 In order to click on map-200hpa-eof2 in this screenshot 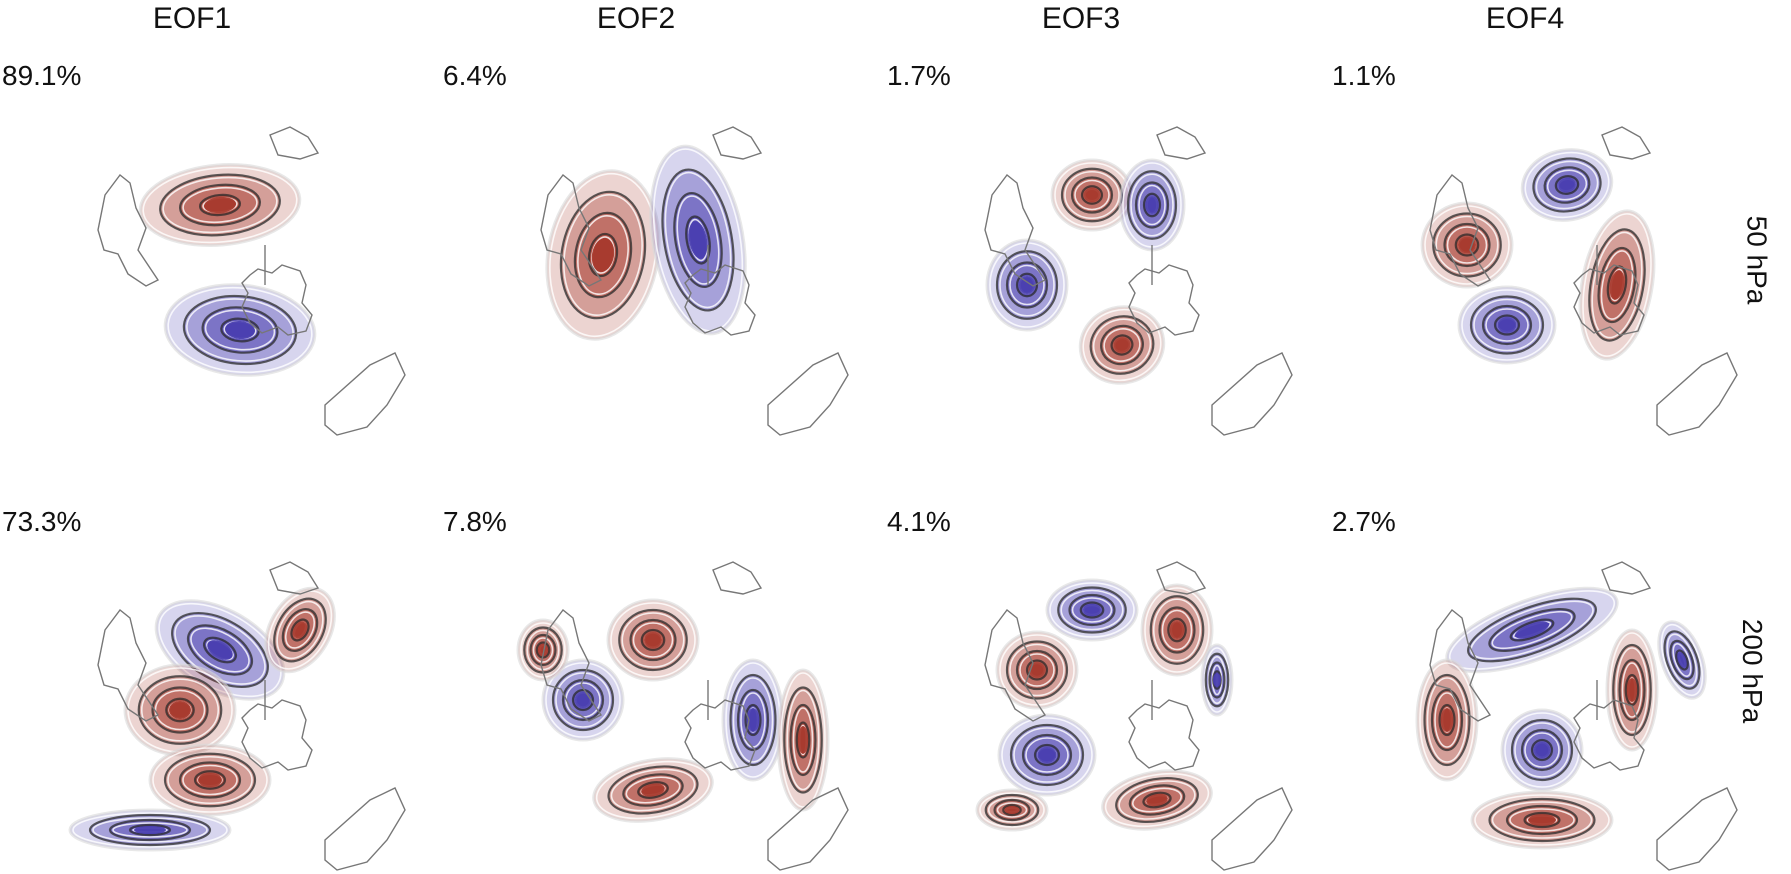, I will do `click(682, 716)`.